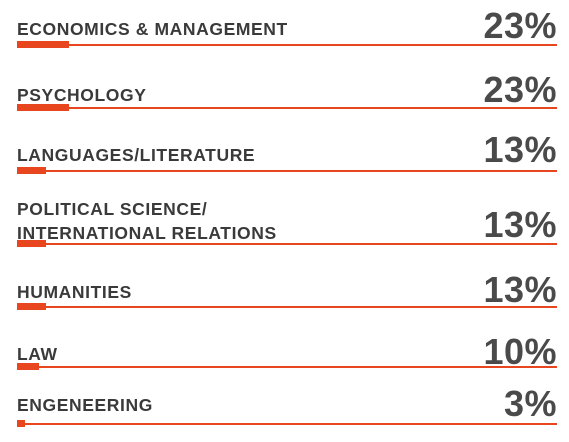 The image size is (569, 442). What do you see at coordinates (85, 405) in the screenshot?
I see `category-label: ENGENEERING` at bounding box center [85, 405].